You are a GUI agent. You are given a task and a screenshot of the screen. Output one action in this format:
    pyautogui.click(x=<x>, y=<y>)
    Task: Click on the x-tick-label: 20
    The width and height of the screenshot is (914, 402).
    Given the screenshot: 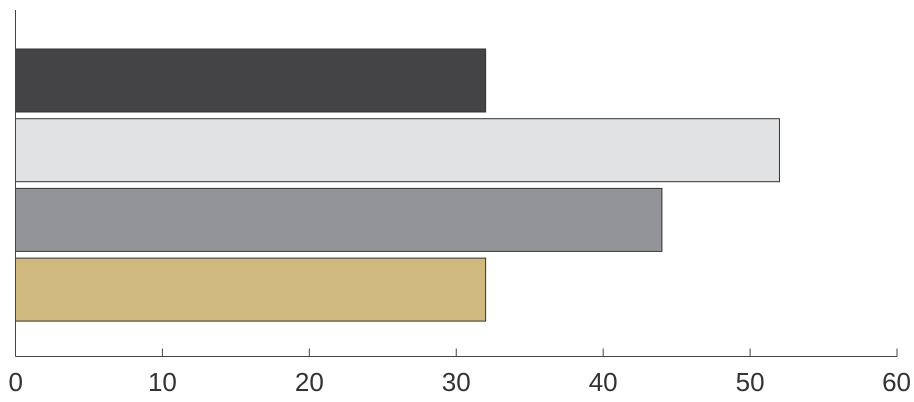 What is the action you would take?
    pyautogui.click(x=309, y=382)
    